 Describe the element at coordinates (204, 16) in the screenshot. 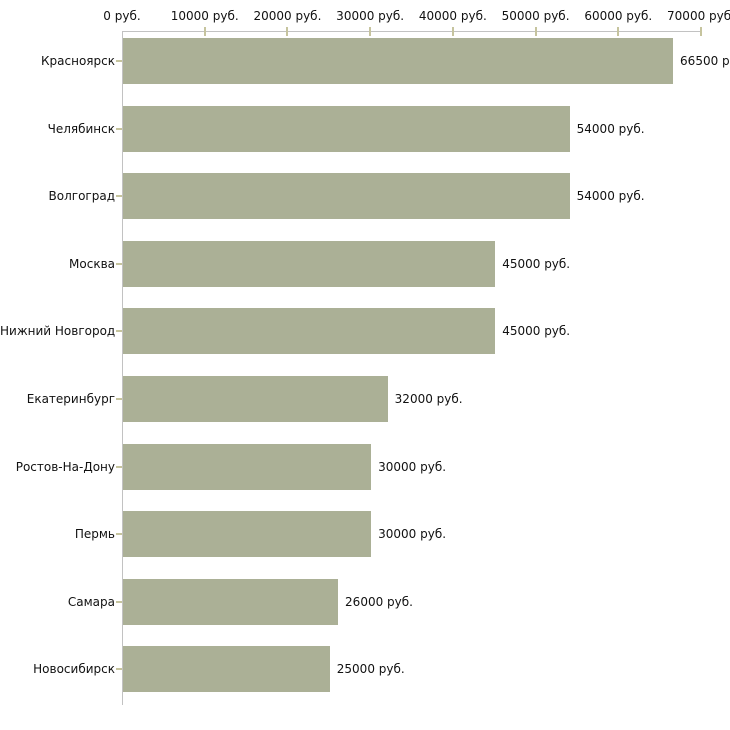

I see `x-axis-tick-label: 10000 руб.` at that location.